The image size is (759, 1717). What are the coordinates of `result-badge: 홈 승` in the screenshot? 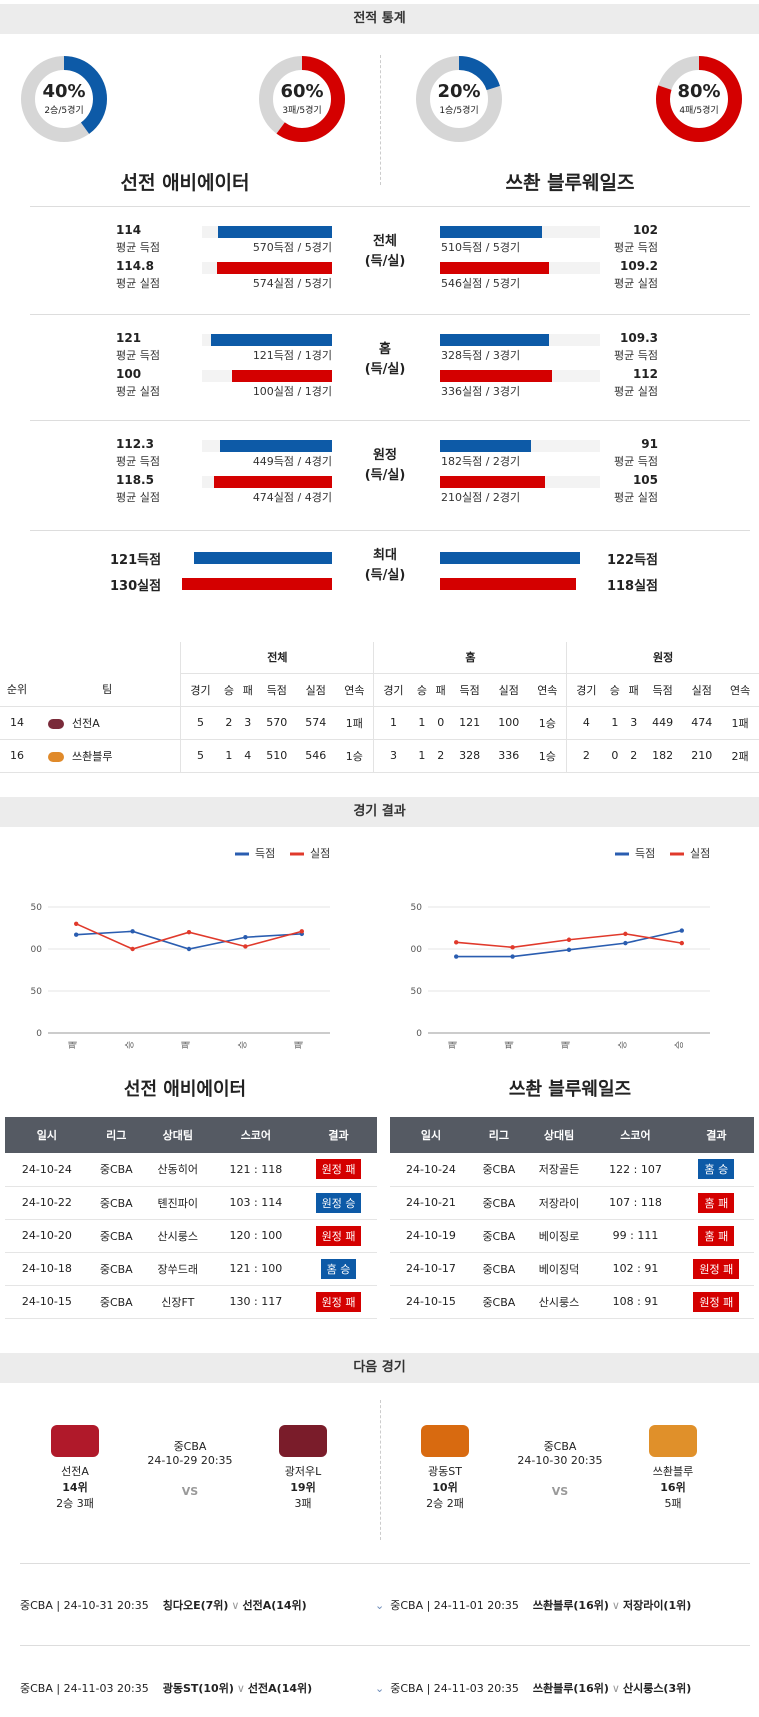 It's located at (338, 1268).